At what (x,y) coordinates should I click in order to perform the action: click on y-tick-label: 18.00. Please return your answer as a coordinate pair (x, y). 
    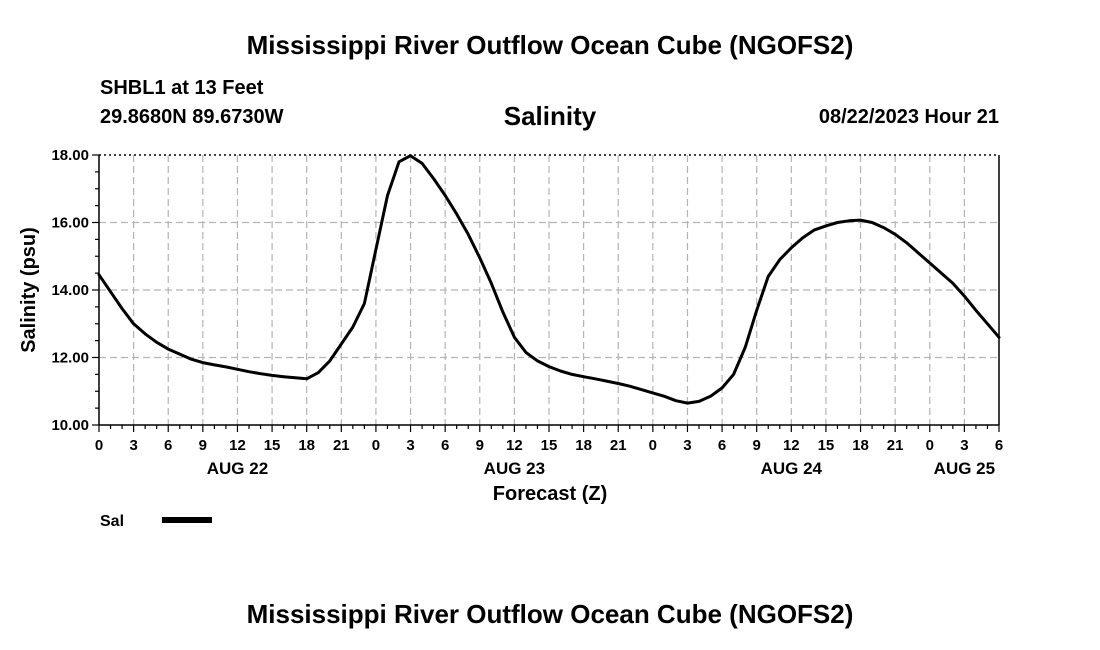
    Looking at the image, I should click on (70, 155).